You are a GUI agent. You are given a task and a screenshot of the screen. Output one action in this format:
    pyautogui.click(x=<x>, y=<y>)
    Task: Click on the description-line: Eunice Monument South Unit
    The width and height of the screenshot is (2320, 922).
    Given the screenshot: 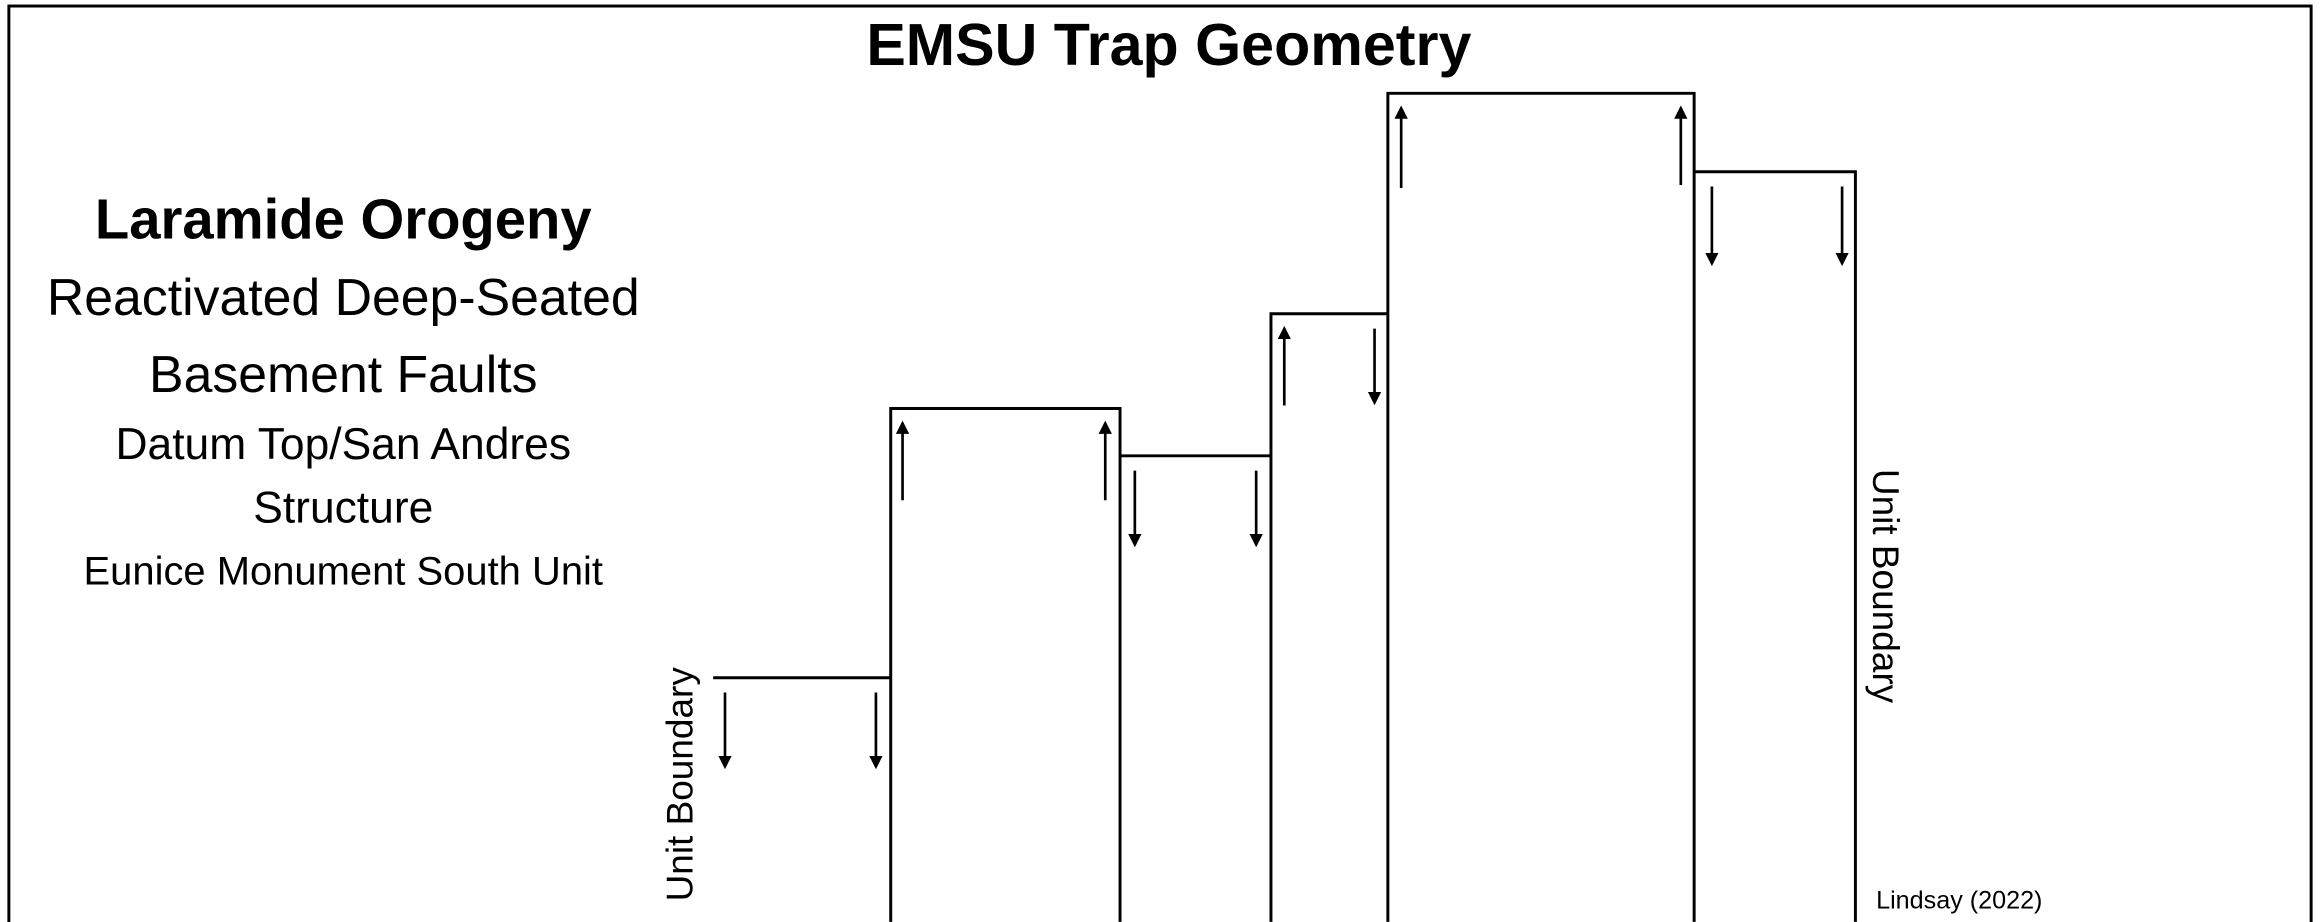 What is the action you would take?
    pyautogui.click(x=343, y=572)
    